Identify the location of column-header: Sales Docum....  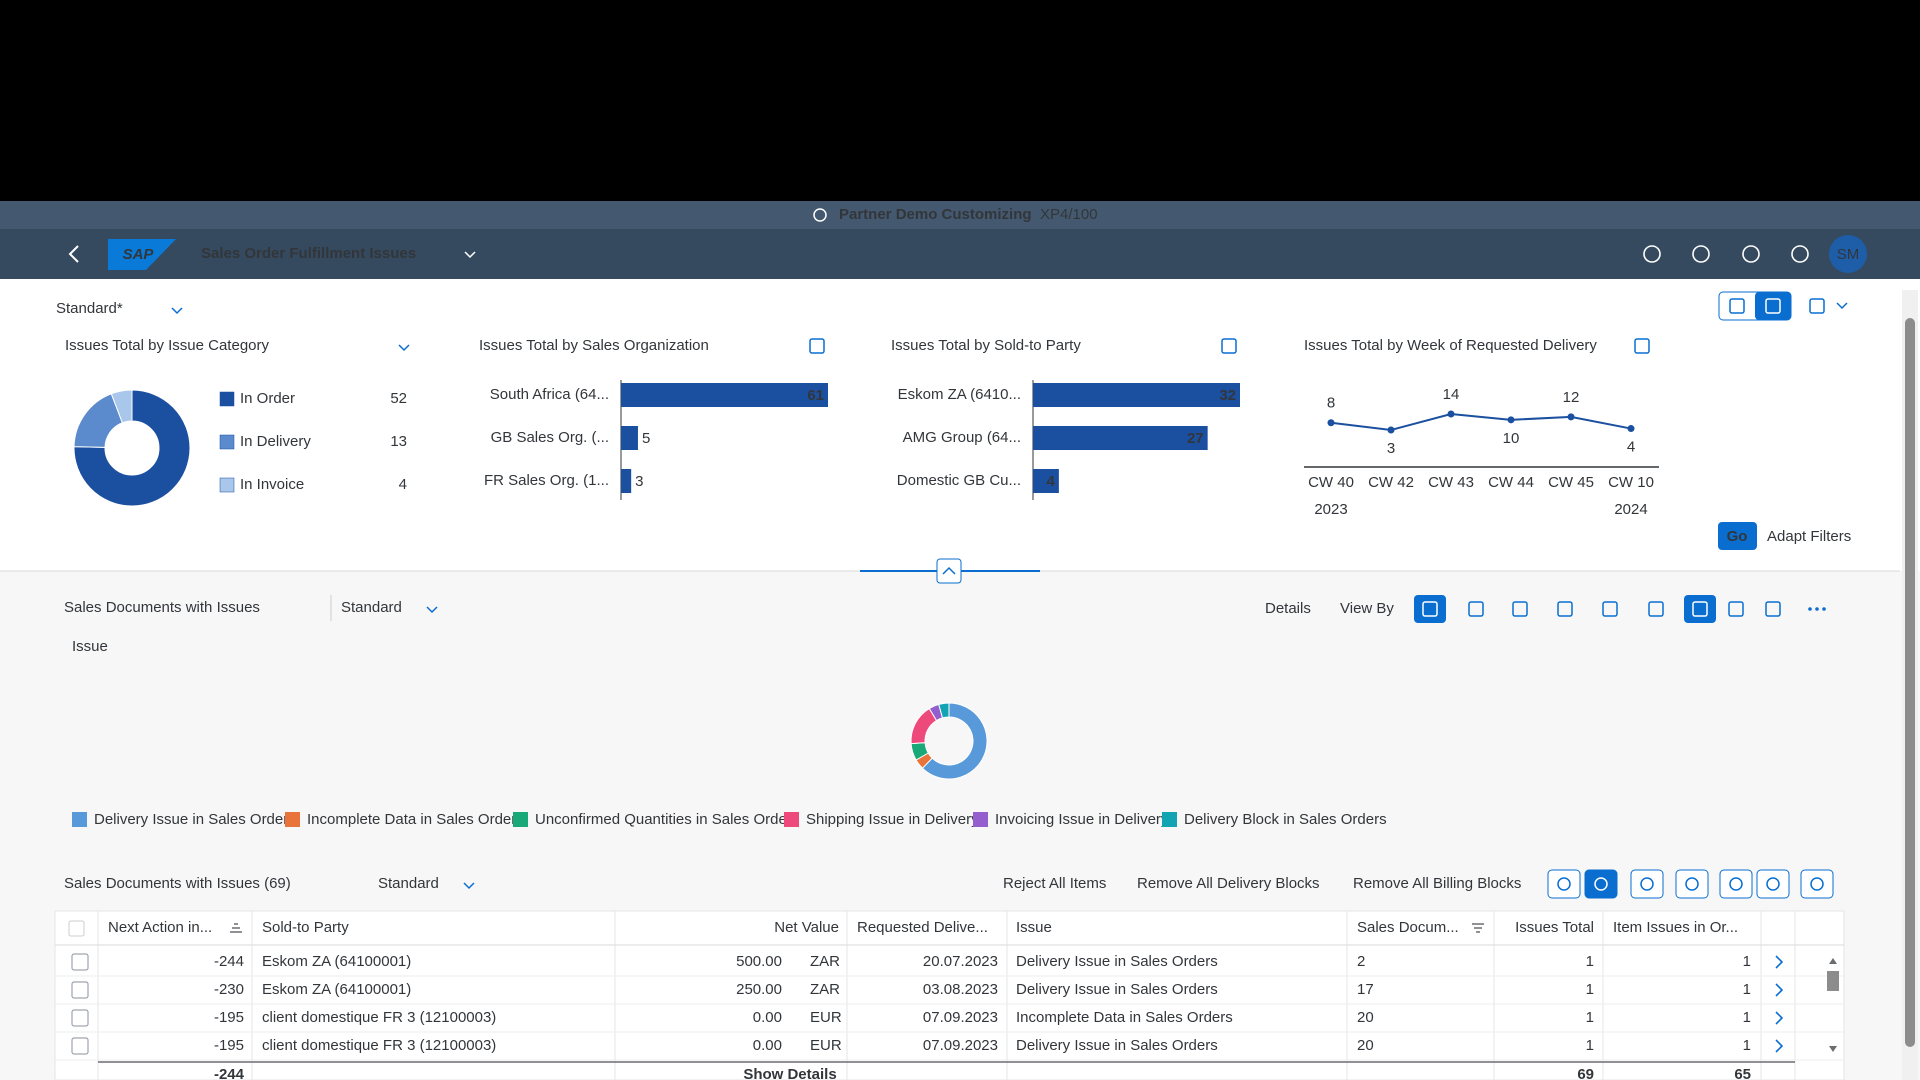
(1408, 927).